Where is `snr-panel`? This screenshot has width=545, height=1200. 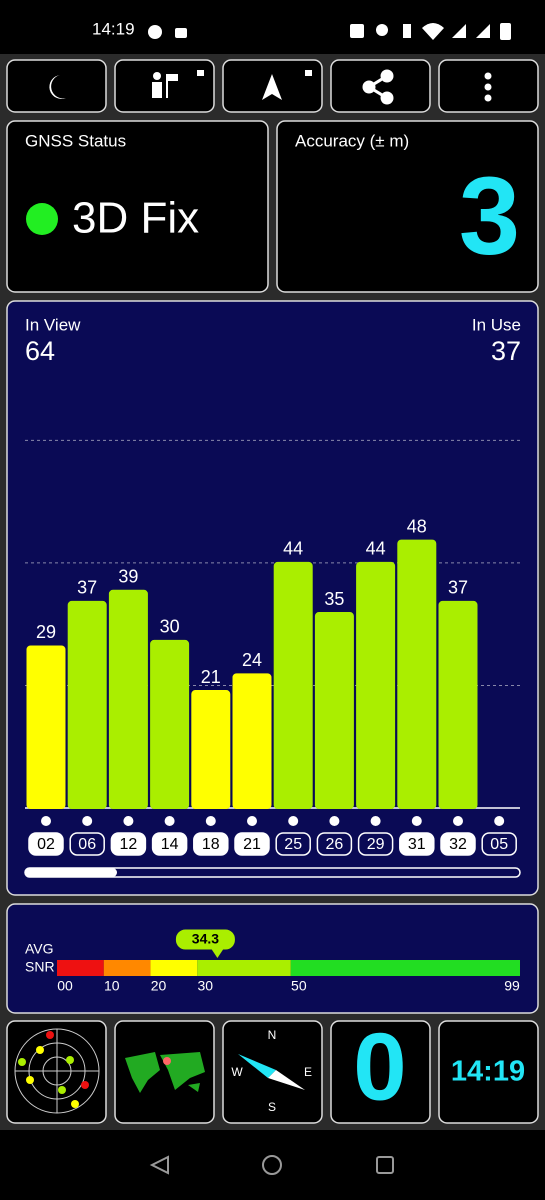
snr-panel is located at coordinates (272, 958).